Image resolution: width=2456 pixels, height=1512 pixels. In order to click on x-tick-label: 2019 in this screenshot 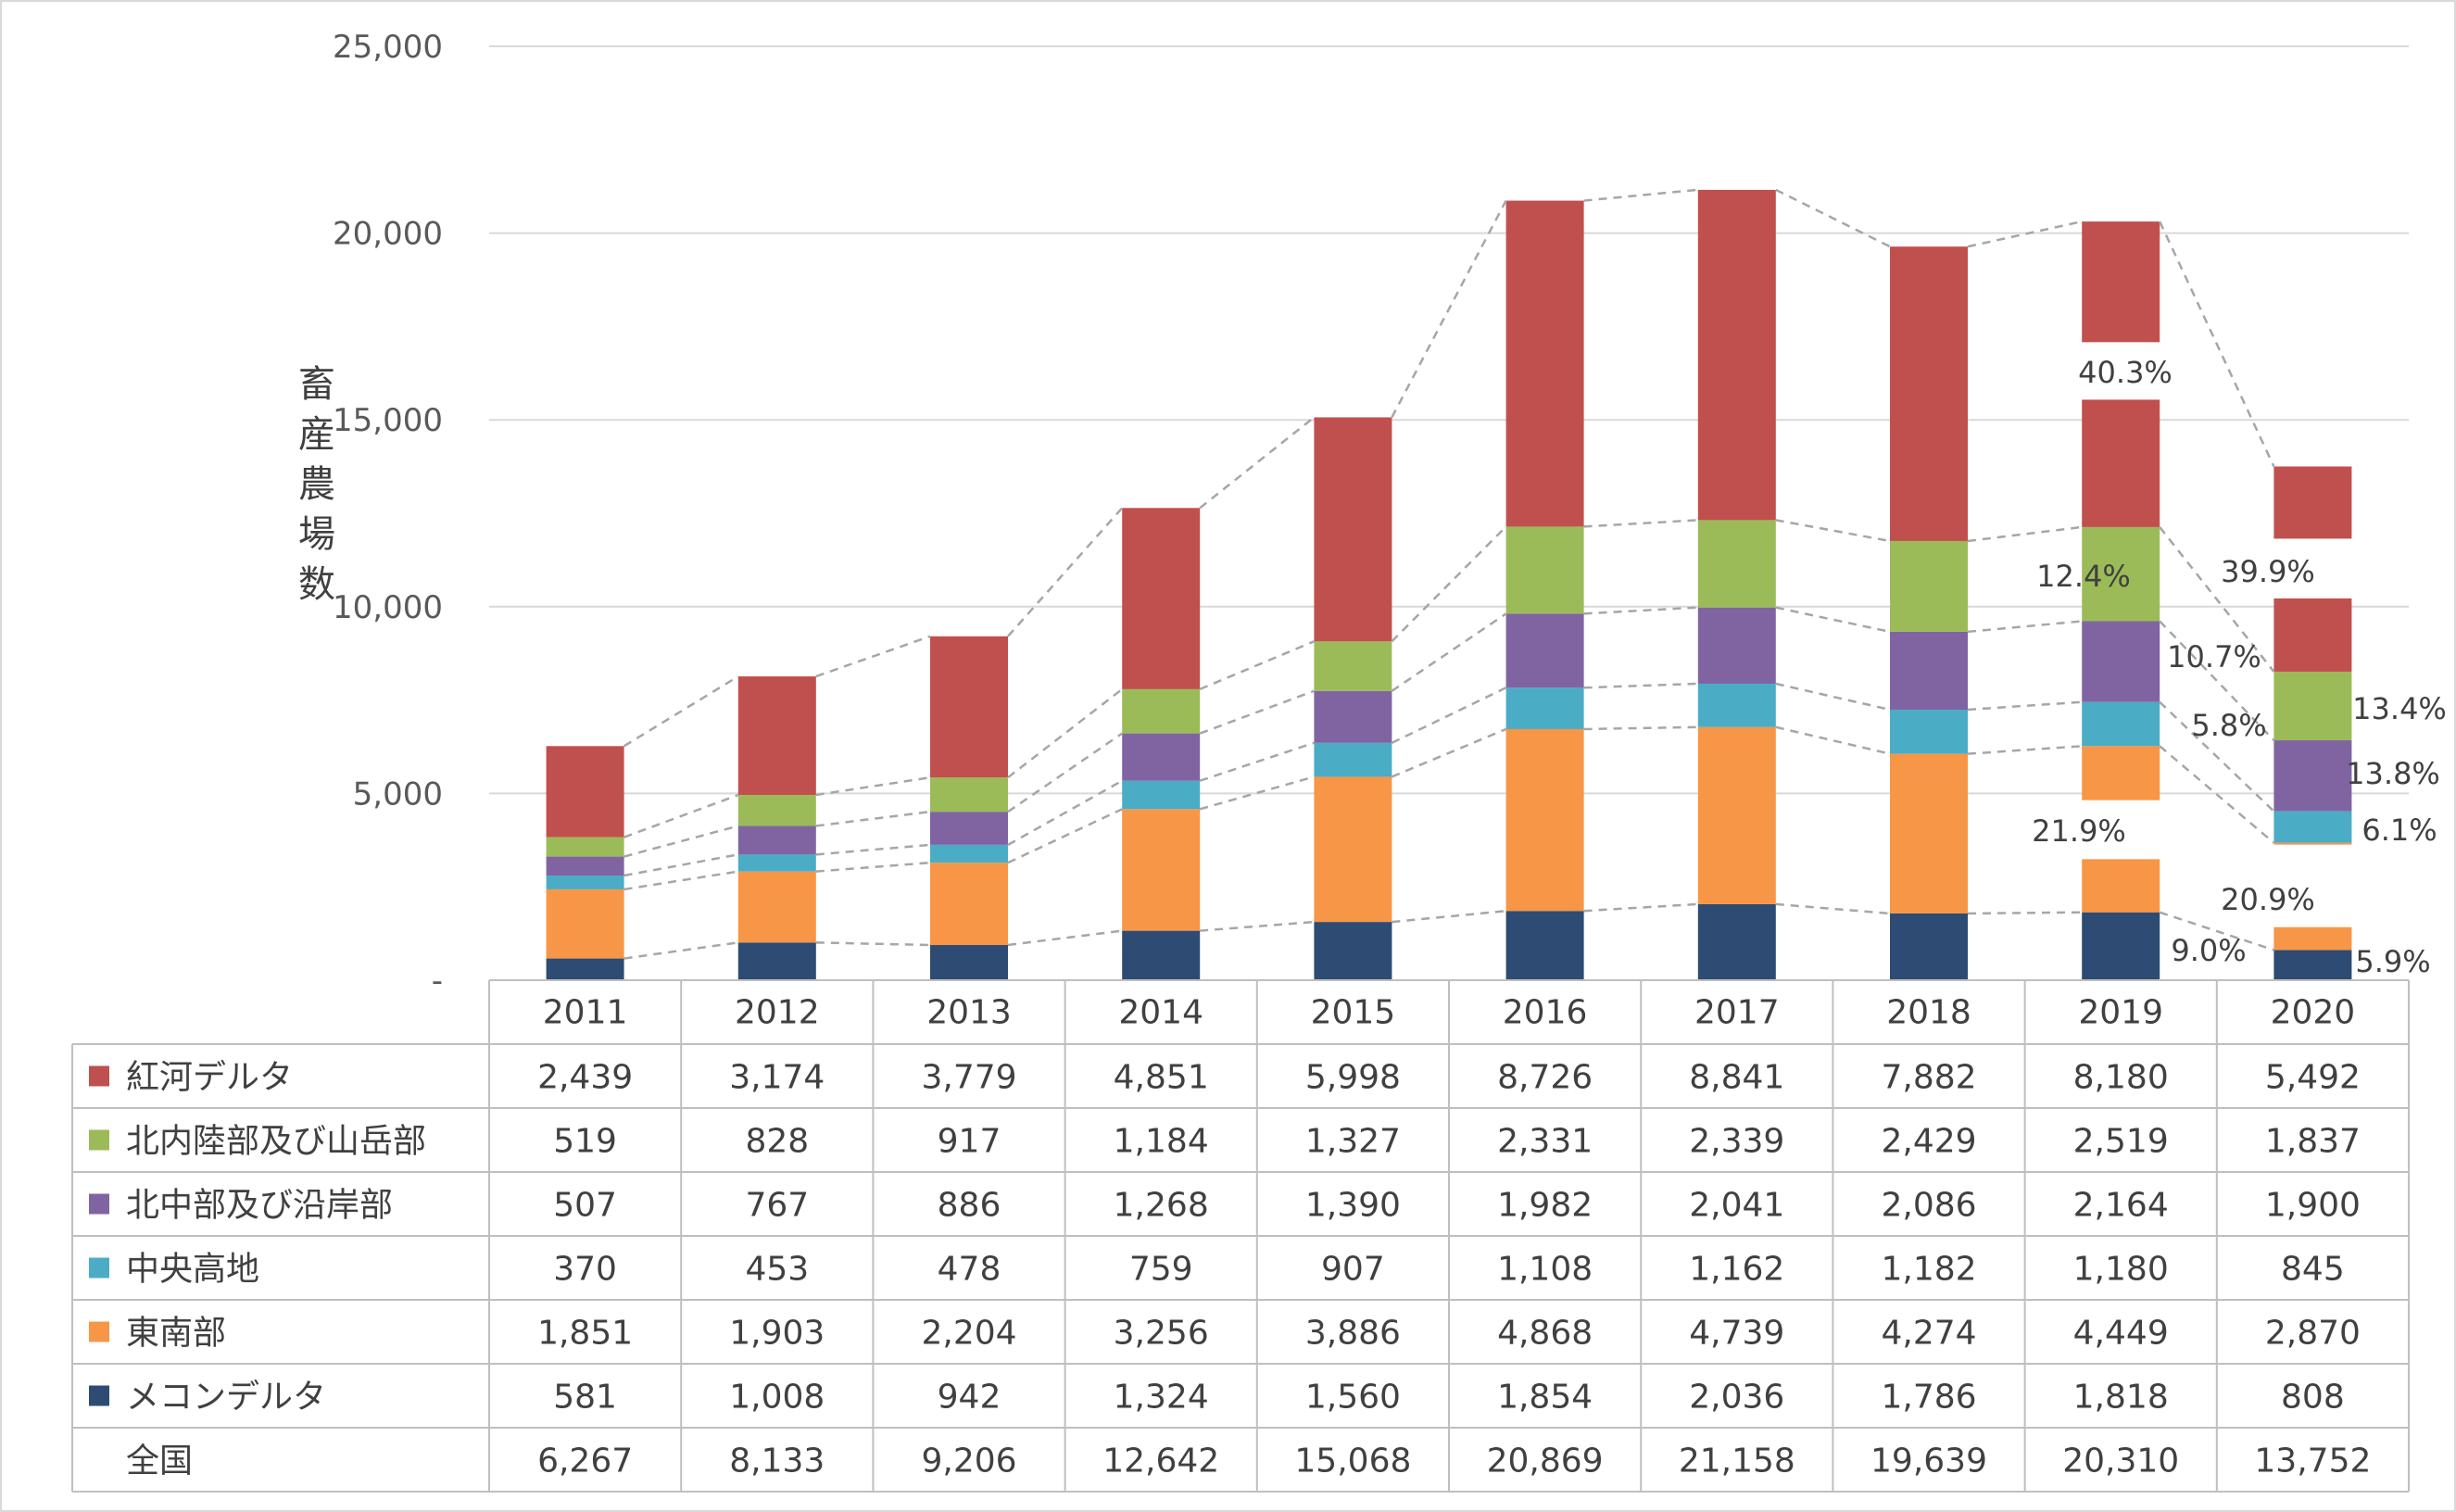, I will do `click(2120, 1013)`.